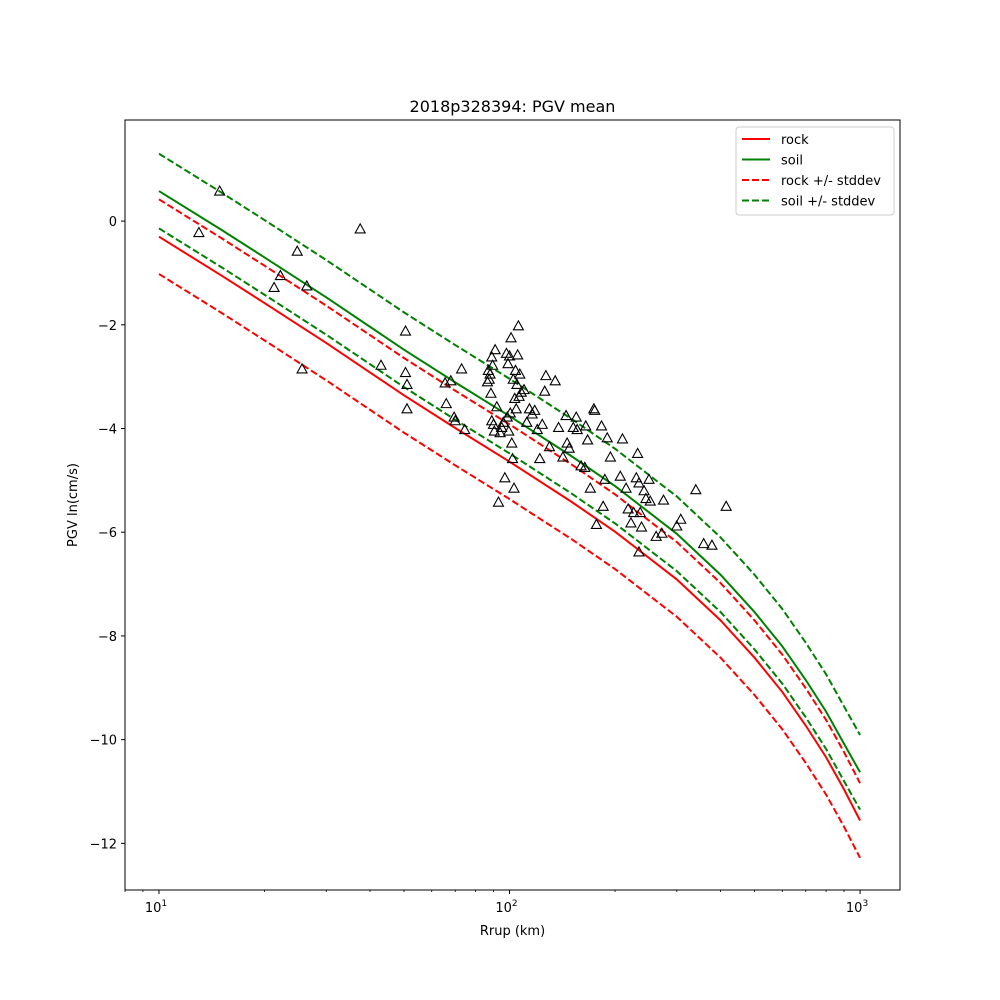  What do you see at coordinates (512, 931) in the screenshot?
I see `x-axis-label: Rrup (km)` at bounding box center [512, 931].